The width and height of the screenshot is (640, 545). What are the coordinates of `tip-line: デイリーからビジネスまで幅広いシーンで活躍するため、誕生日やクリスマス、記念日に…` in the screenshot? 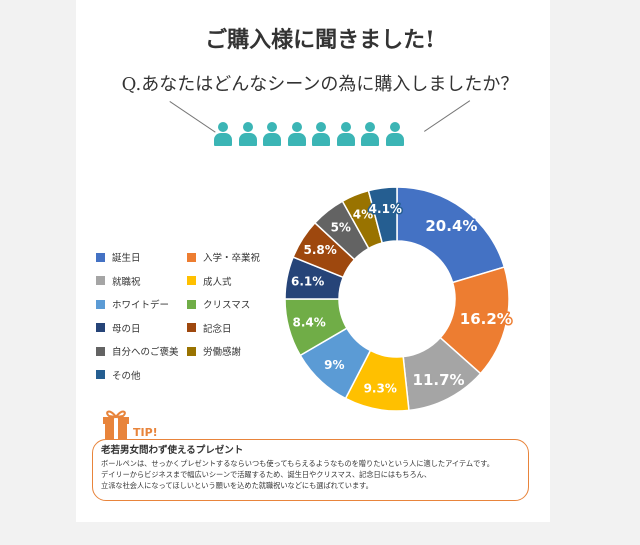 It's located at (266, 474).